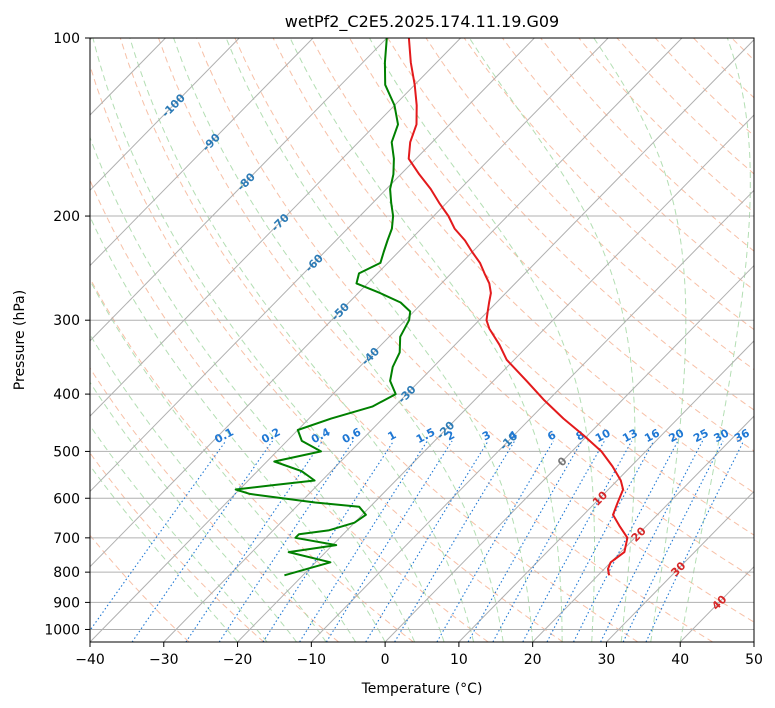  What do you see at coordinates (551, 435) in the screenshot?
I see `mixing-ratio-label: 6` at bounding box center [551, 435].